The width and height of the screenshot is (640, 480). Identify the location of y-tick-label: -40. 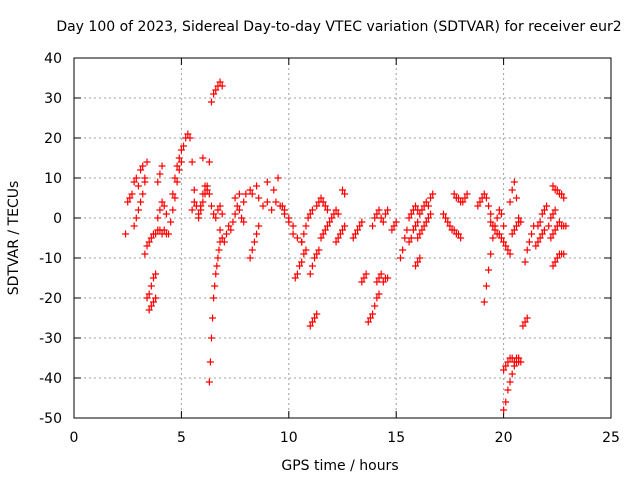
(50, 379).